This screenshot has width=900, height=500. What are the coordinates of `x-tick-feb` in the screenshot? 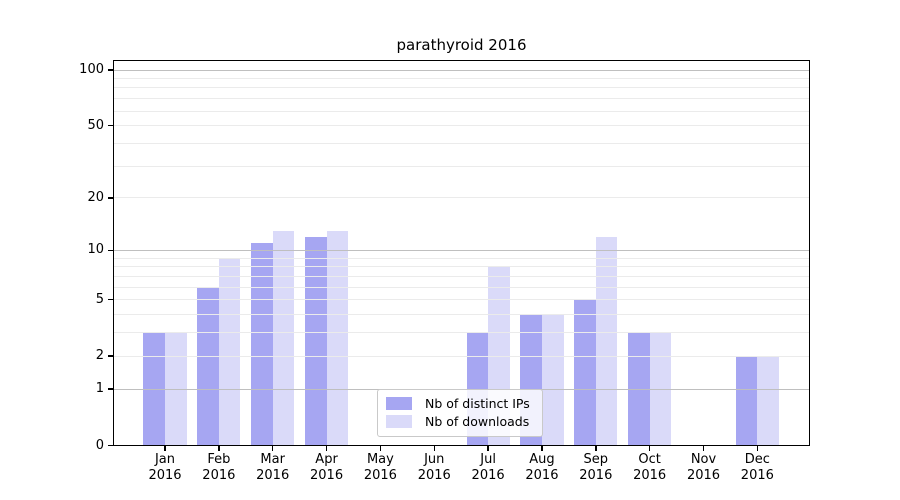 It's located at (219, 448).